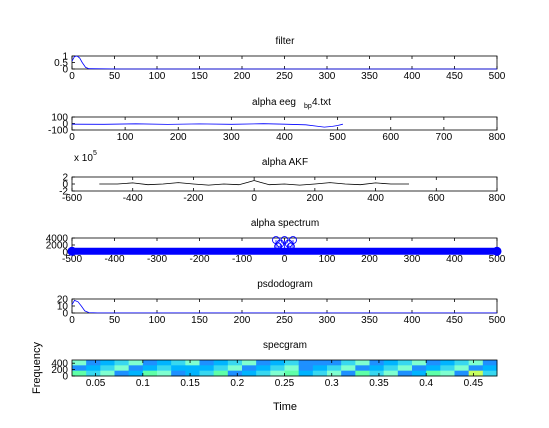 The image size is (549, 428). Describe the element at coordinates (157, 259) in the screenshot. I see `x-tick-label: -300` at that location.